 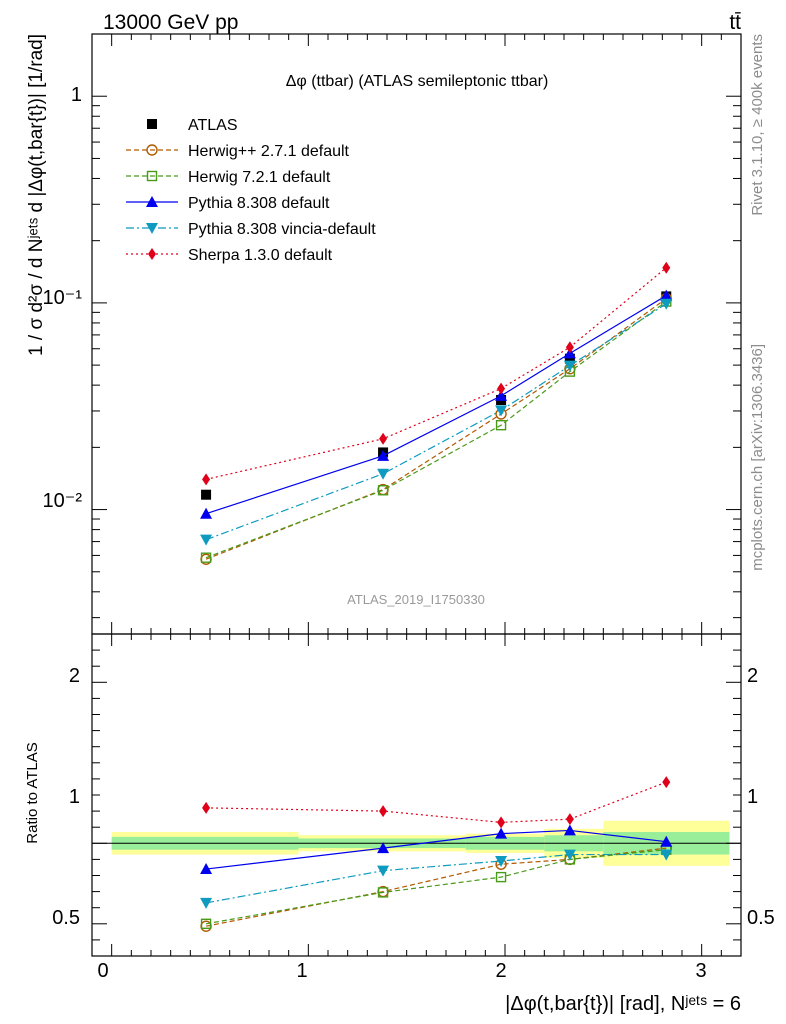 What do you see at coordinates (623, 1004) in the screenshot?
I see `x-axis-label: |Δφ(t,bar{t})| [rad], Nʲᵉᵗˢ = 6` at bounding box center [623, 1004].